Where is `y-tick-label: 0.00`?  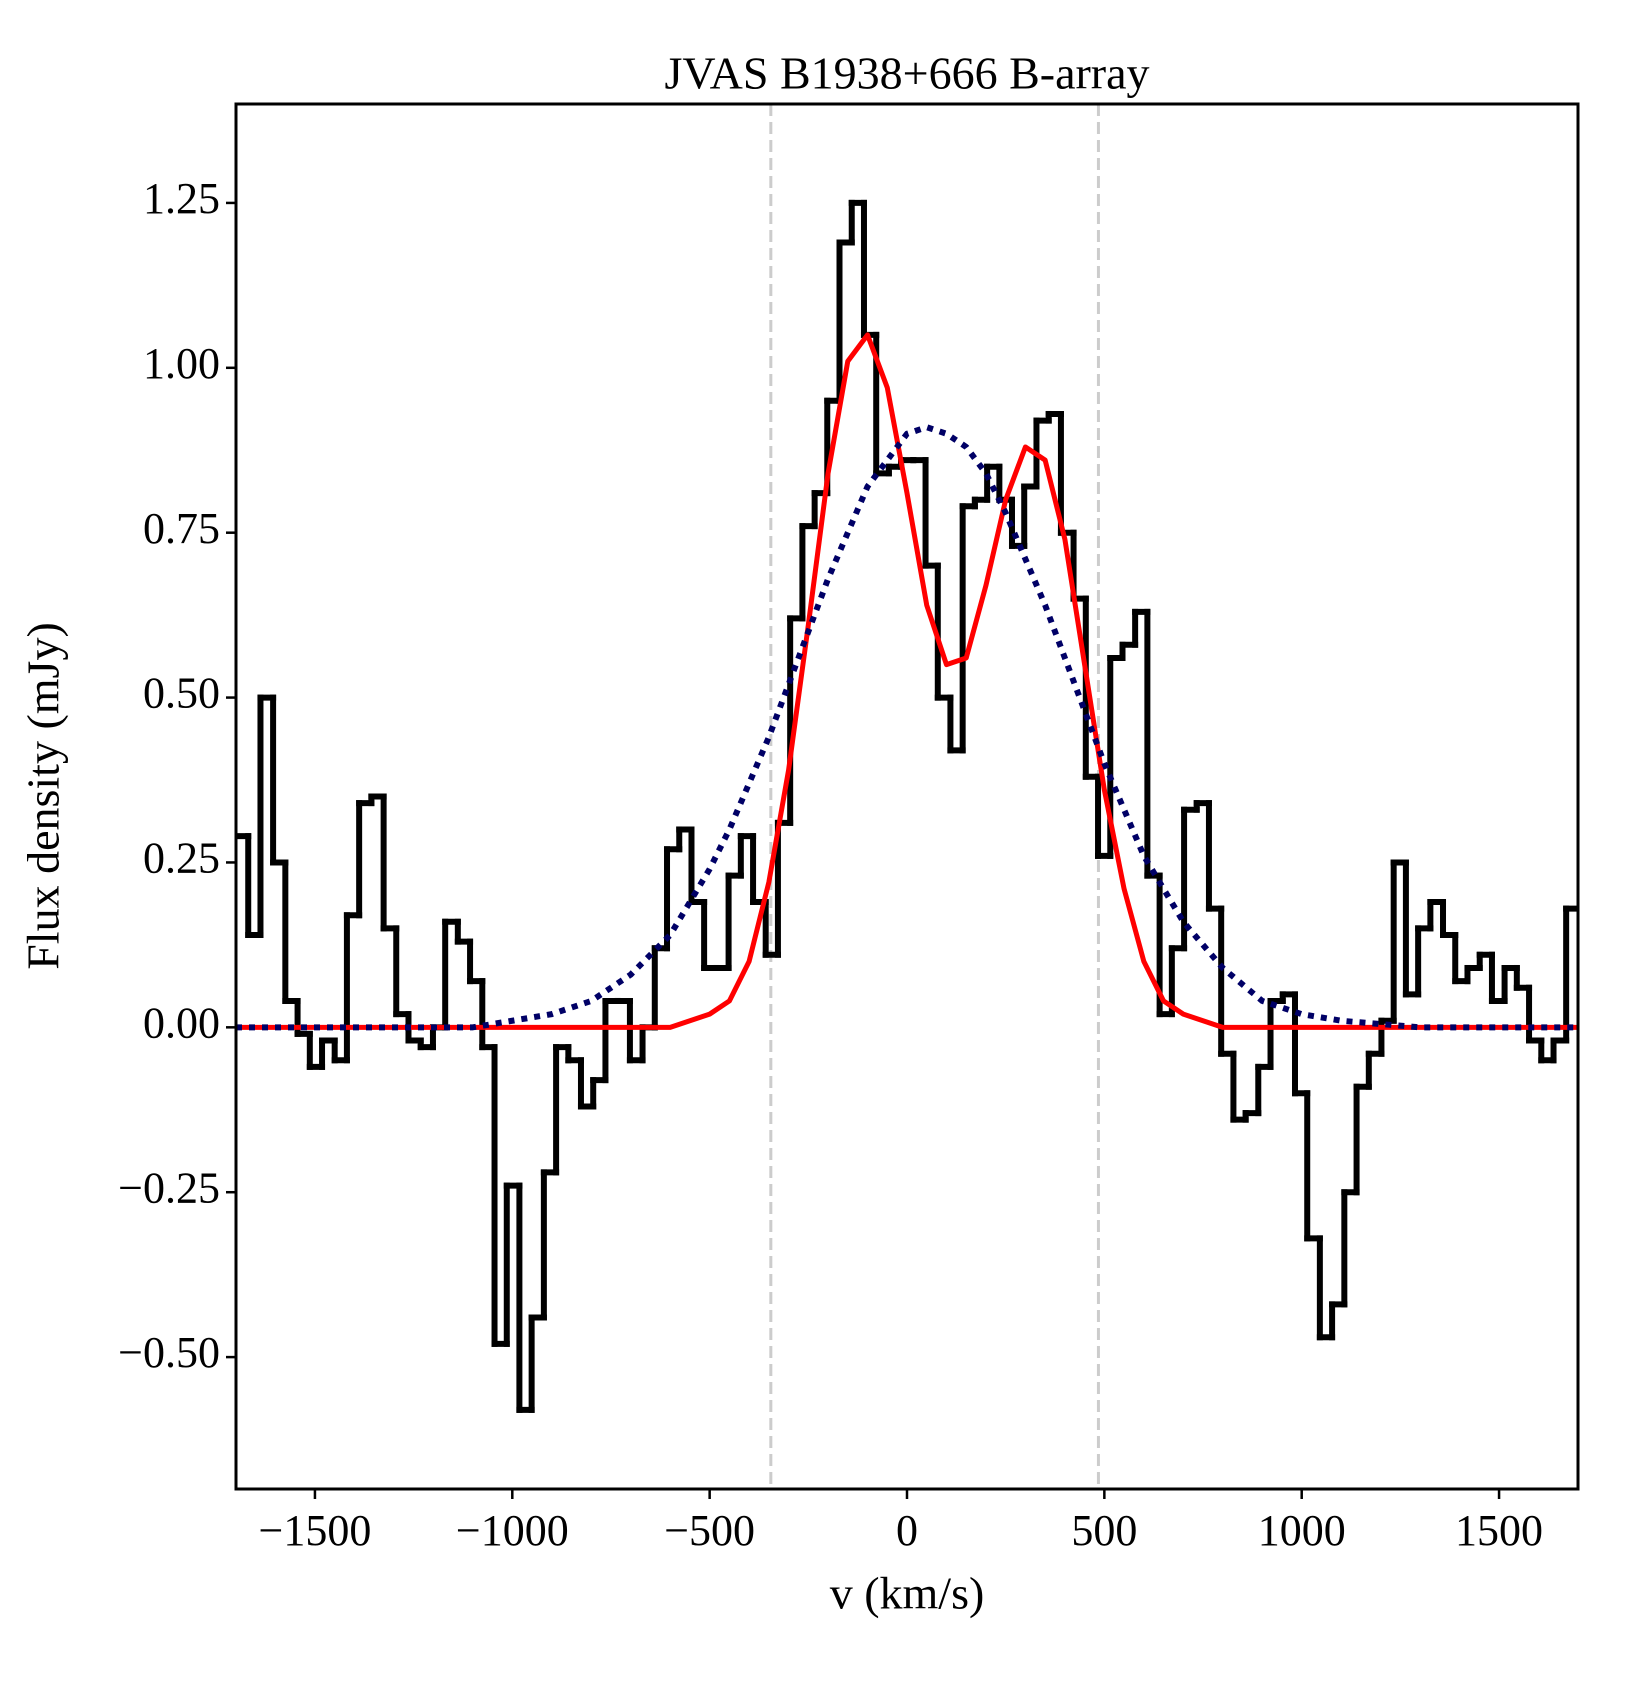
y-tick-label: 0.00 is located at coordinates (181, 1022).